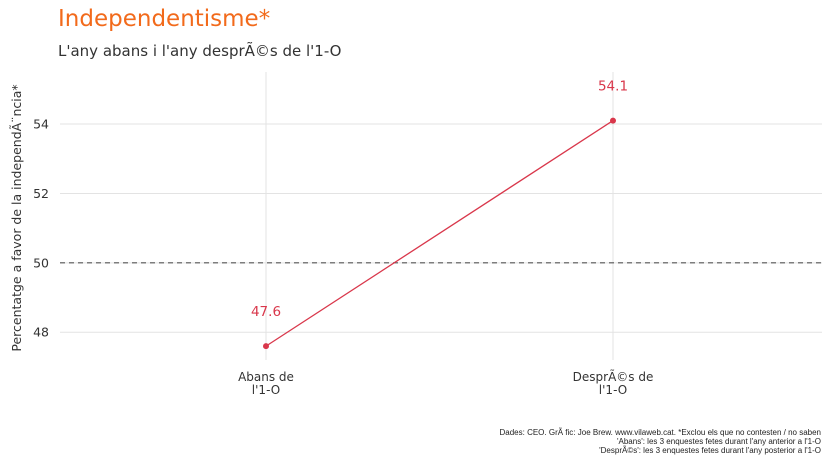 This screenshot has width=829, height=466. What do you see at coordinates (200, 51) in the screenshot?
I see `chart-subtitle: L'any abans i l'any desprÃ©s de l'1-O` at bounding box center [200, 51].